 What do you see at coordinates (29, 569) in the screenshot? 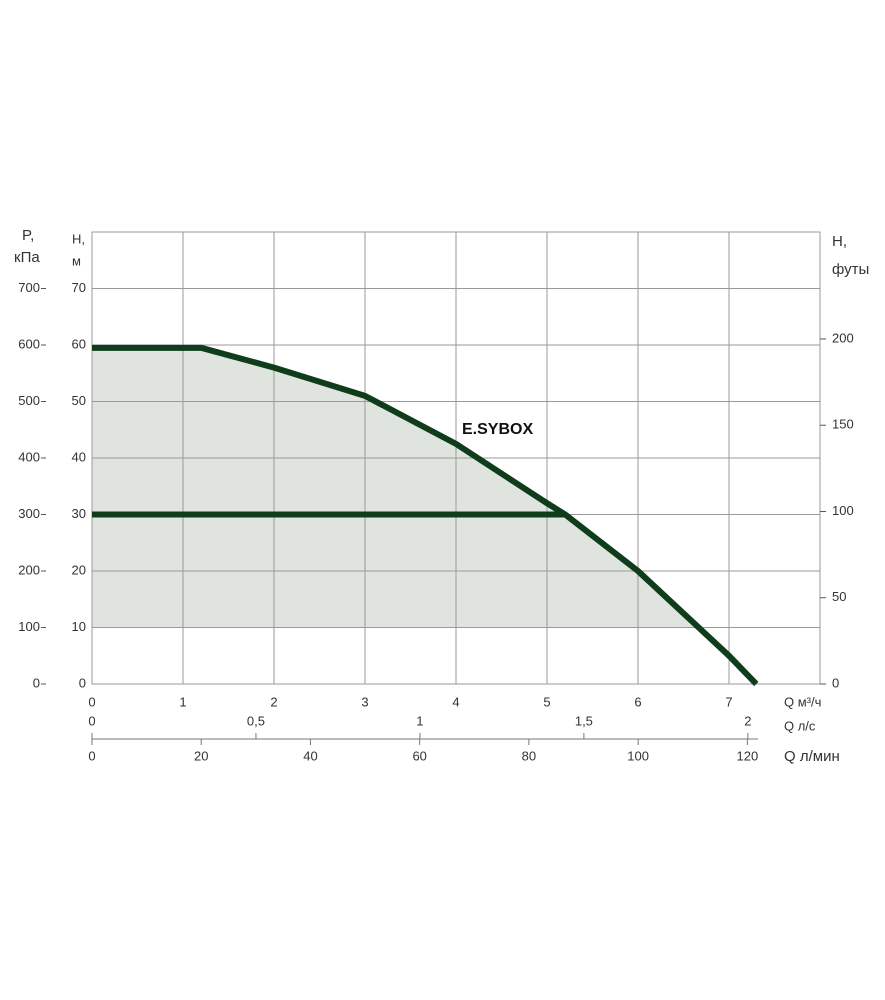
I see `p-tick-label: 200` at bounding box center [29, 569].